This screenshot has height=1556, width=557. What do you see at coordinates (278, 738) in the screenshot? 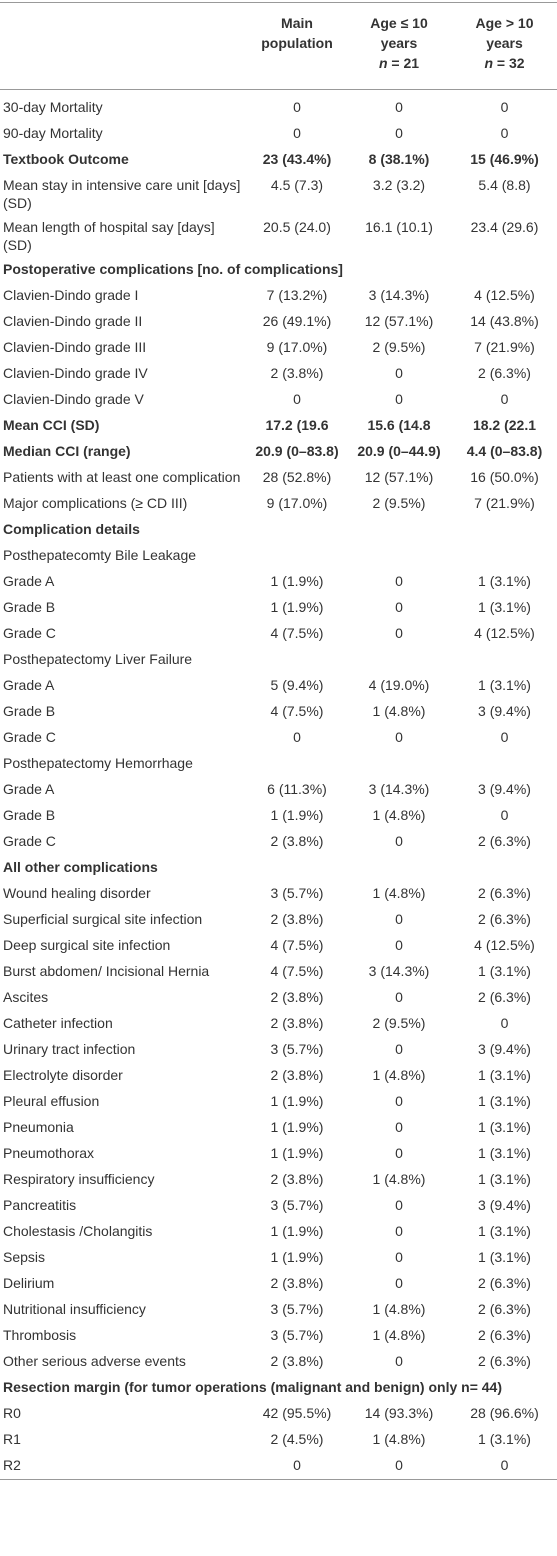
I see `table-row: Grade C 0 0 0` at bounding box center [278, 738].